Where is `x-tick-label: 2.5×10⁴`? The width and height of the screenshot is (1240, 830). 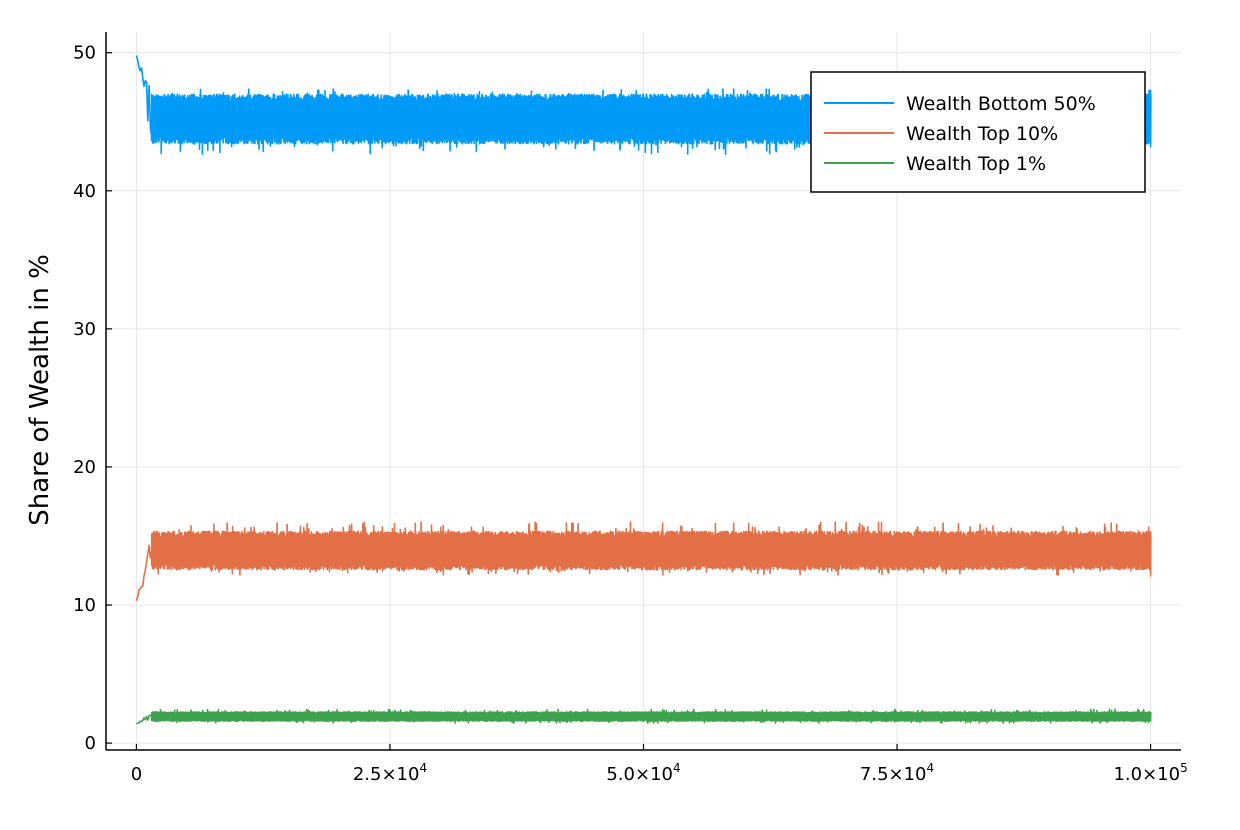 x-tick-label: 2.5×10⁴ is located at coordinates (390, 773).